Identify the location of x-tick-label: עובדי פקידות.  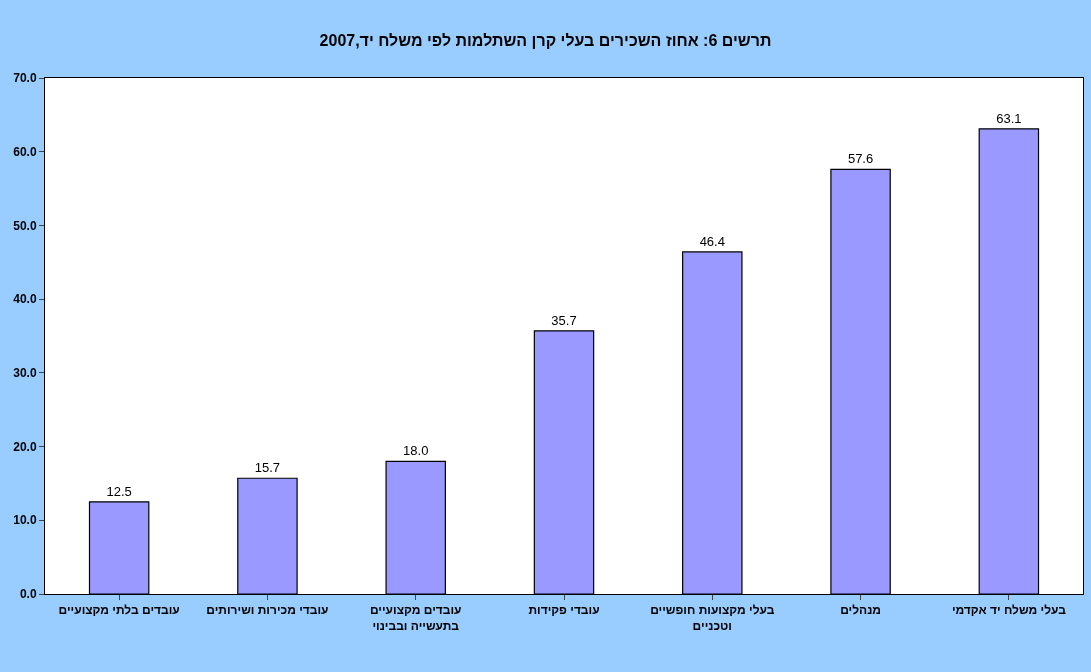
(564, 610).